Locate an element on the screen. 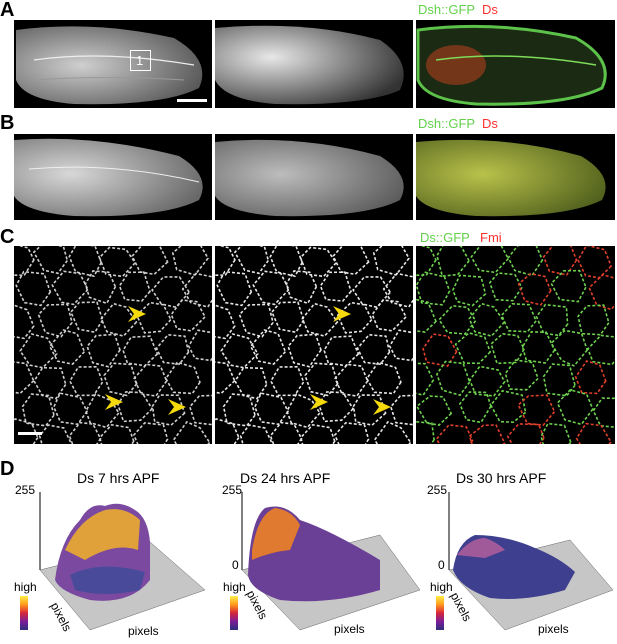  panel-letter-a: A is located at coordinates (7, 10).